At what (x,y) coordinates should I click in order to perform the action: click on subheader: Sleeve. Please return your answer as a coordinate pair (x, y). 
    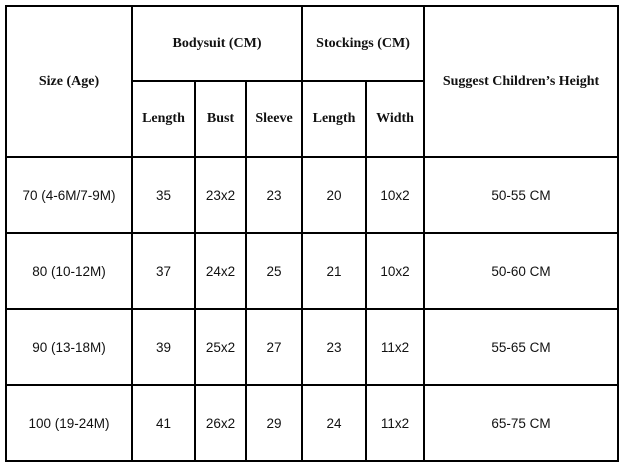
    Looking at the image, I should click on (274, 119).